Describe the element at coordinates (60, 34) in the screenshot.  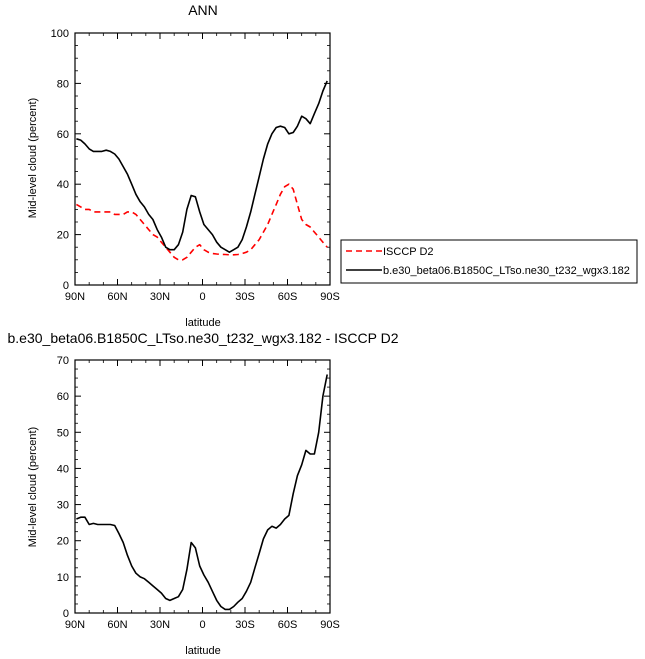
I see `y-tick-label: 100` at that location.